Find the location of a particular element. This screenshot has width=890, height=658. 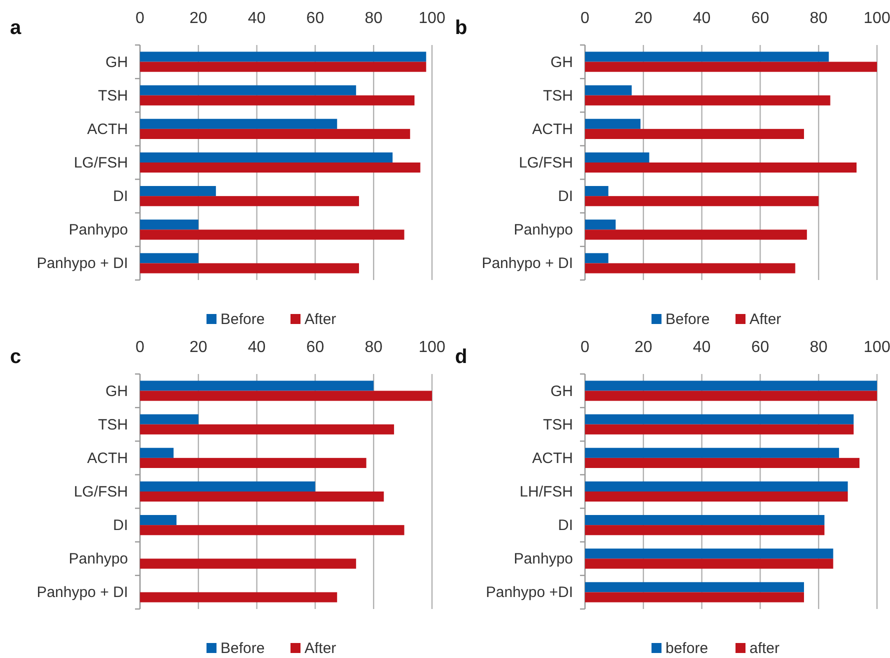

legend-label: before is located at coordinates (687, 648).